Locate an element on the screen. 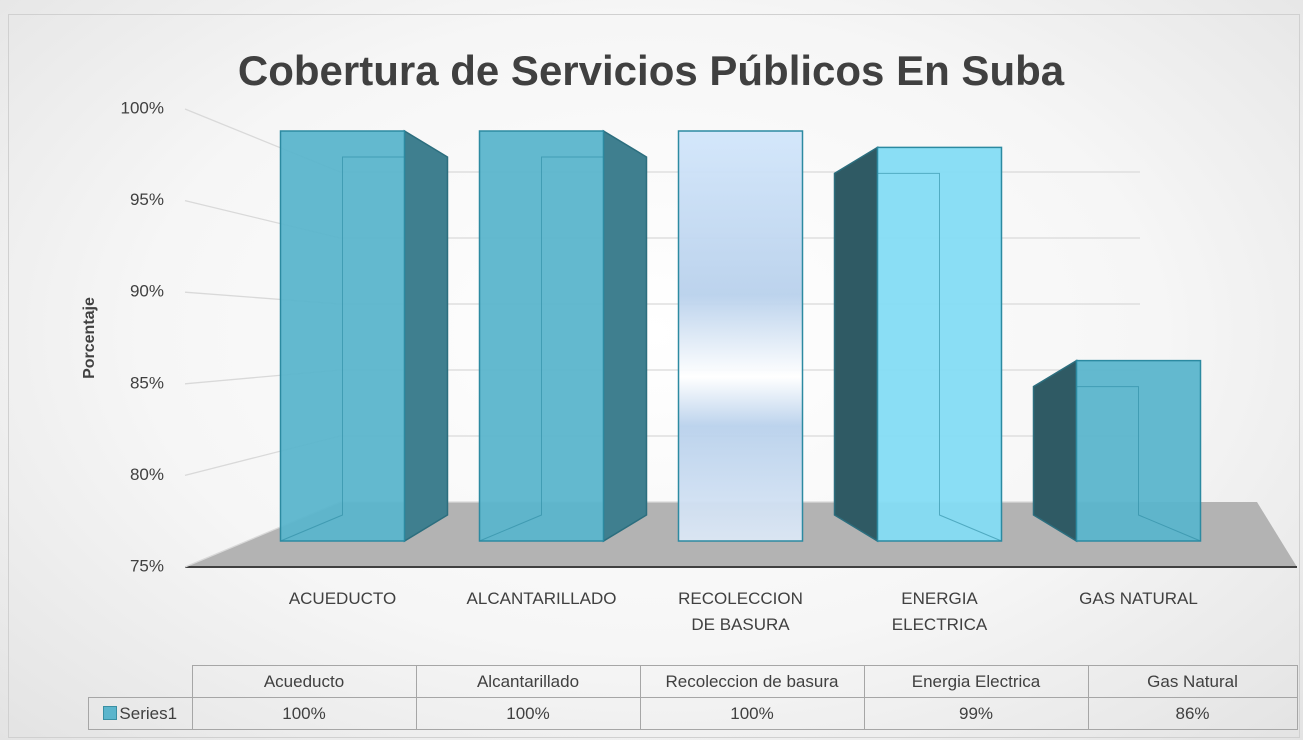 The width and height of the screenshot is (1303, 740). x-tick-label: ACUEDUCTO is located at coordinates (342, 598).